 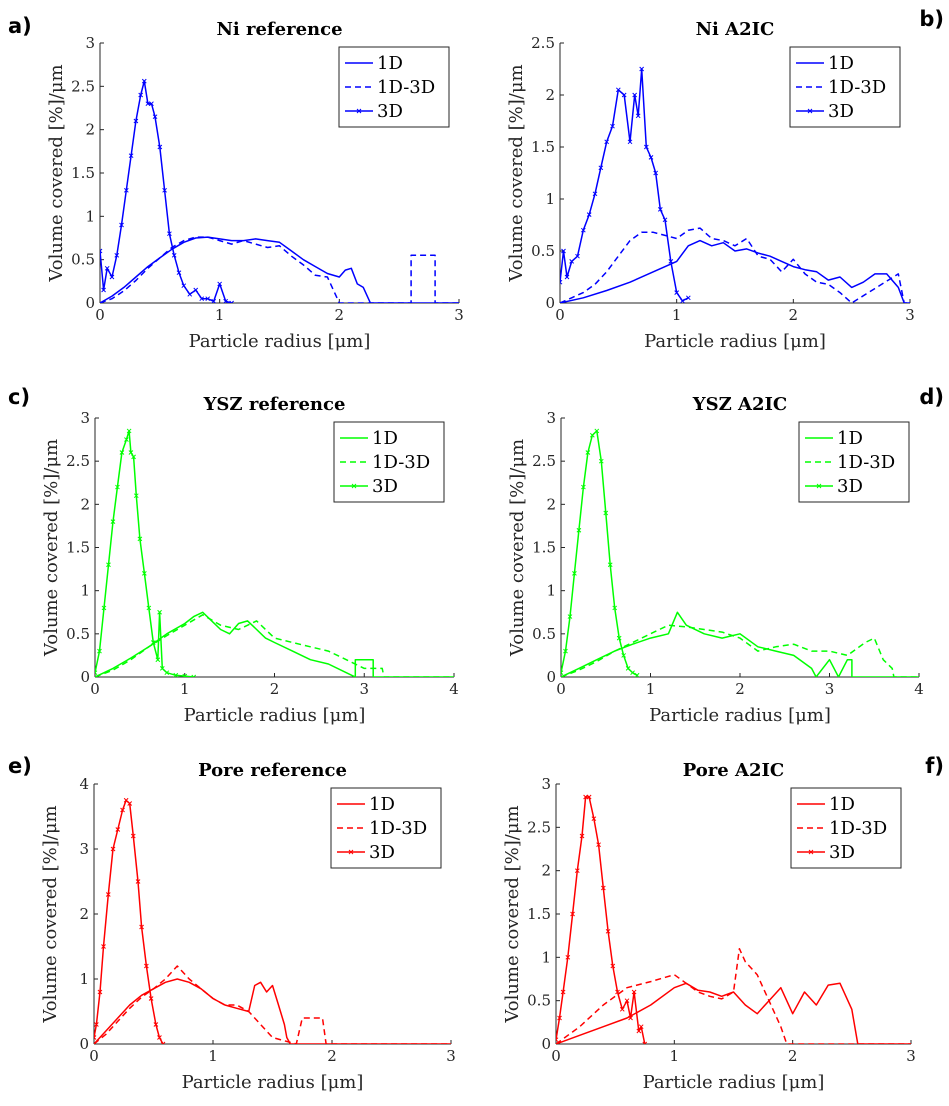 I want to click on x-tick-label: 3, so click(x=459, y=315).